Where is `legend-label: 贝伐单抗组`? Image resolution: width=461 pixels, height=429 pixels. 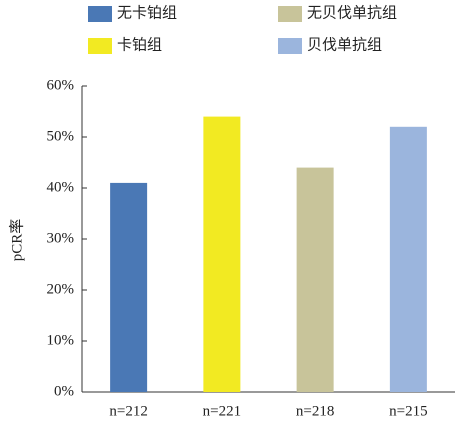
legend-label: 贝伐单抗组 is located at coordinates (344, 44).